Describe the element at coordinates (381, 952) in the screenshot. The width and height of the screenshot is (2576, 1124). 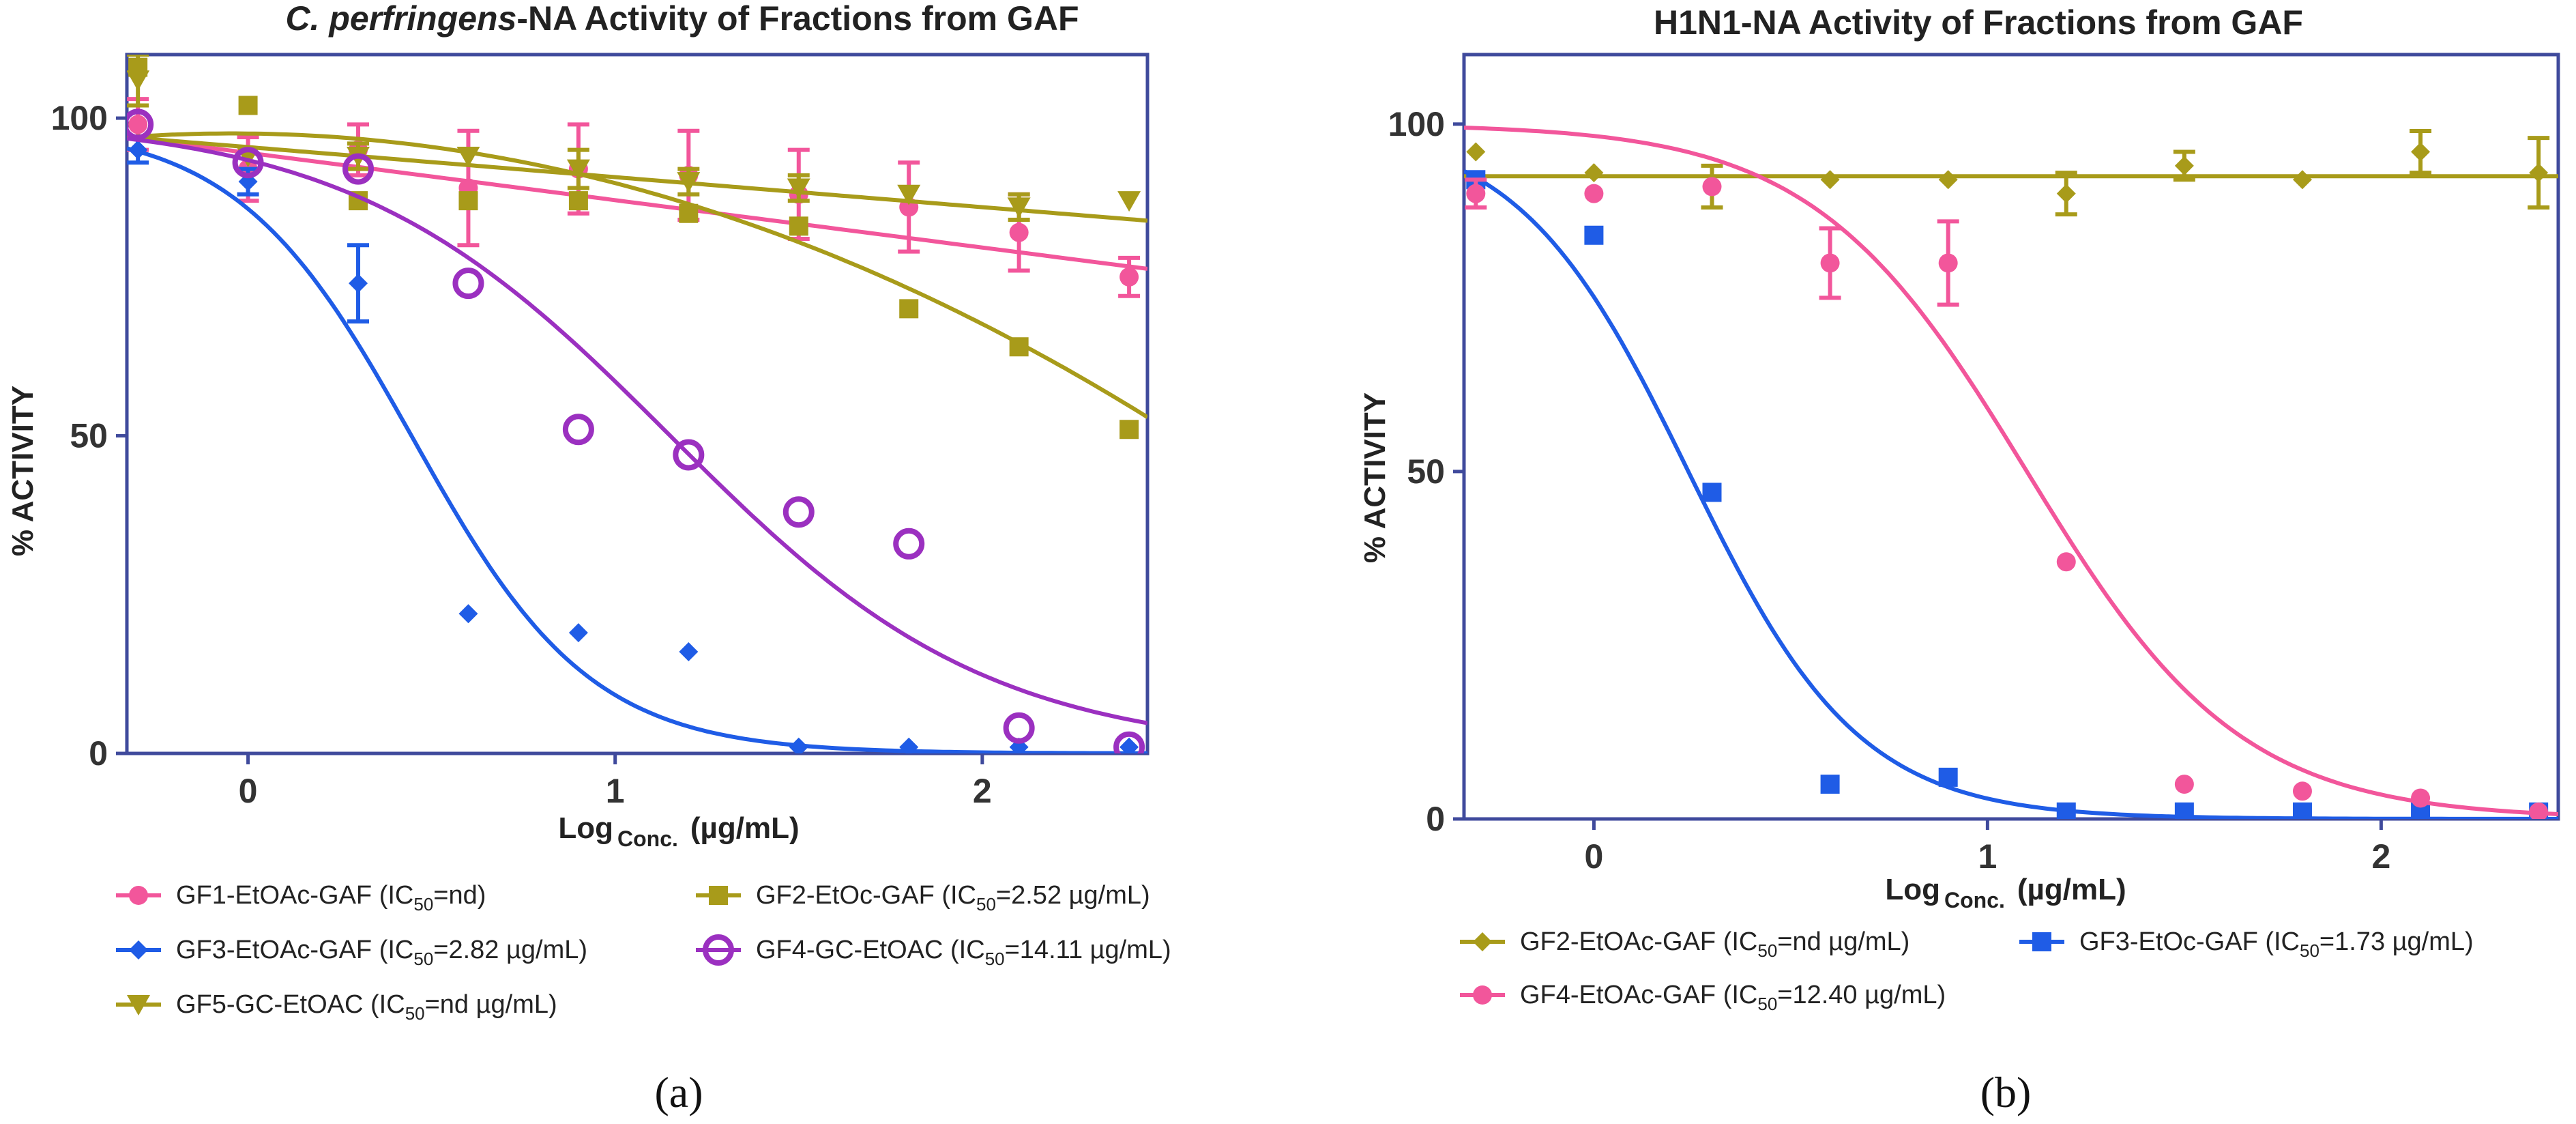
I see `chart-a-legend-label: GF3-EtOAc-GAF (IC50=2.82 µg/mL)` at that location.